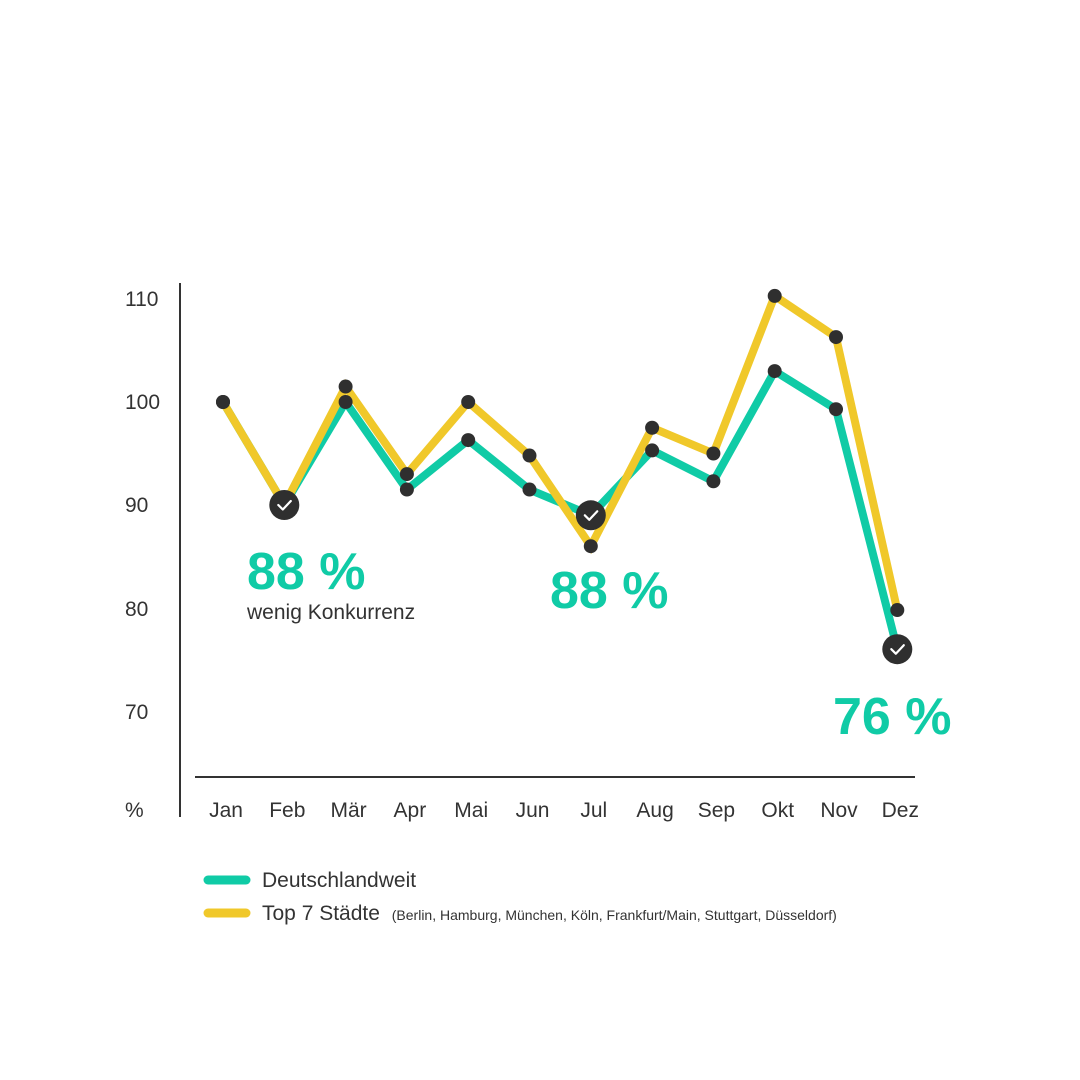  What do you see at coordinates (609, 591) in the screenshot?
I see `annotation-value-jul: 88 %` at bounding box center [609, 591].